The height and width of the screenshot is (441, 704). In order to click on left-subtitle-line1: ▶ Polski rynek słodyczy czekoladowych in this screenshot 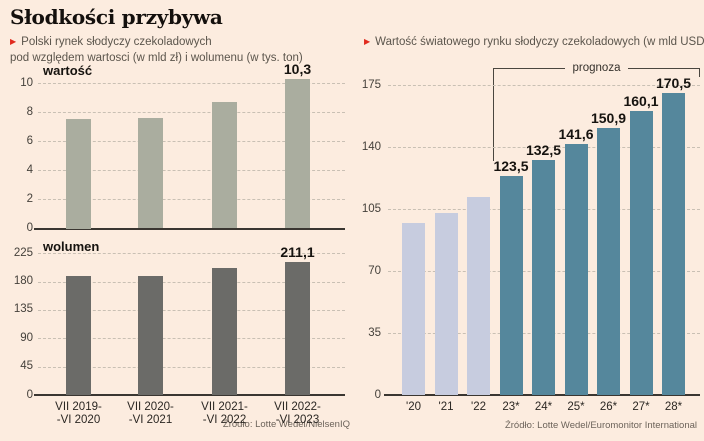, I will do `click(111, 42)`.